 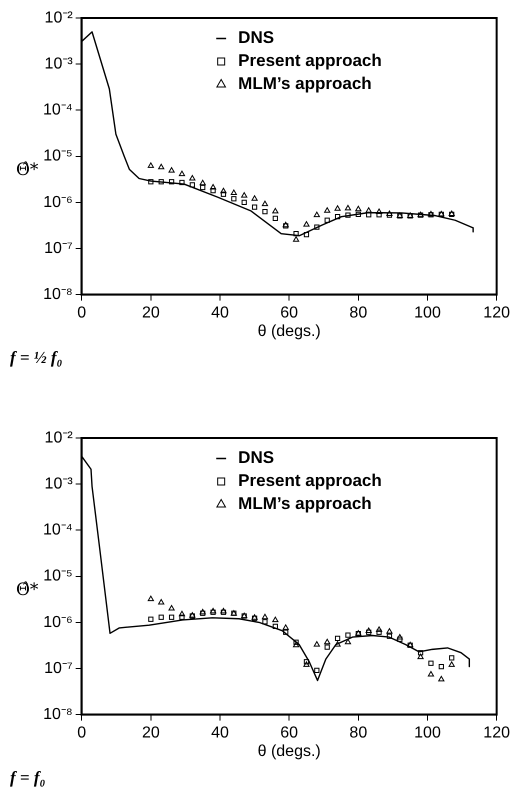 I want to click on legend-label: Present approach, so click(x=310, y=480).